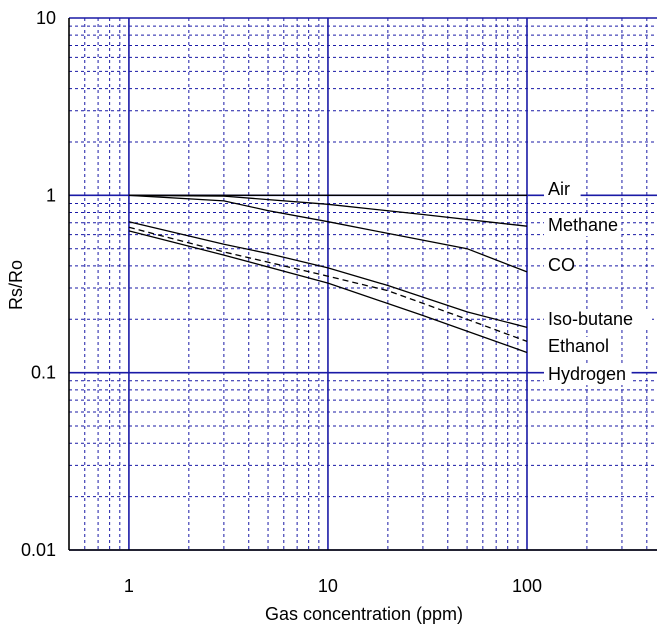  What do you see at coordinates (46, 18) in the screenshot?
I see `y-tick-label: 10` at bounding box center [46, 18].